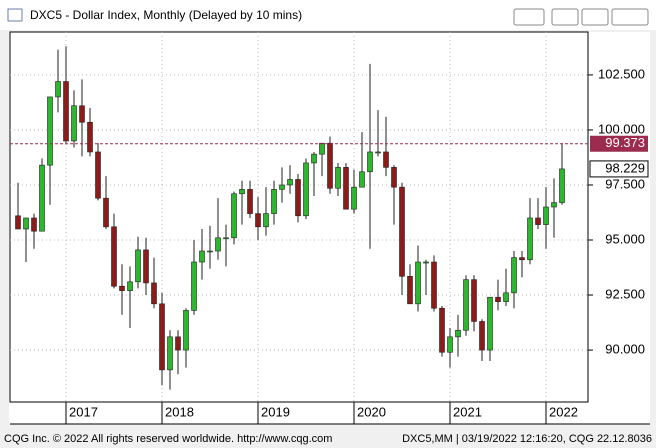 The image size is (656, 448). I want to click on app-icon, so click(15, 15).